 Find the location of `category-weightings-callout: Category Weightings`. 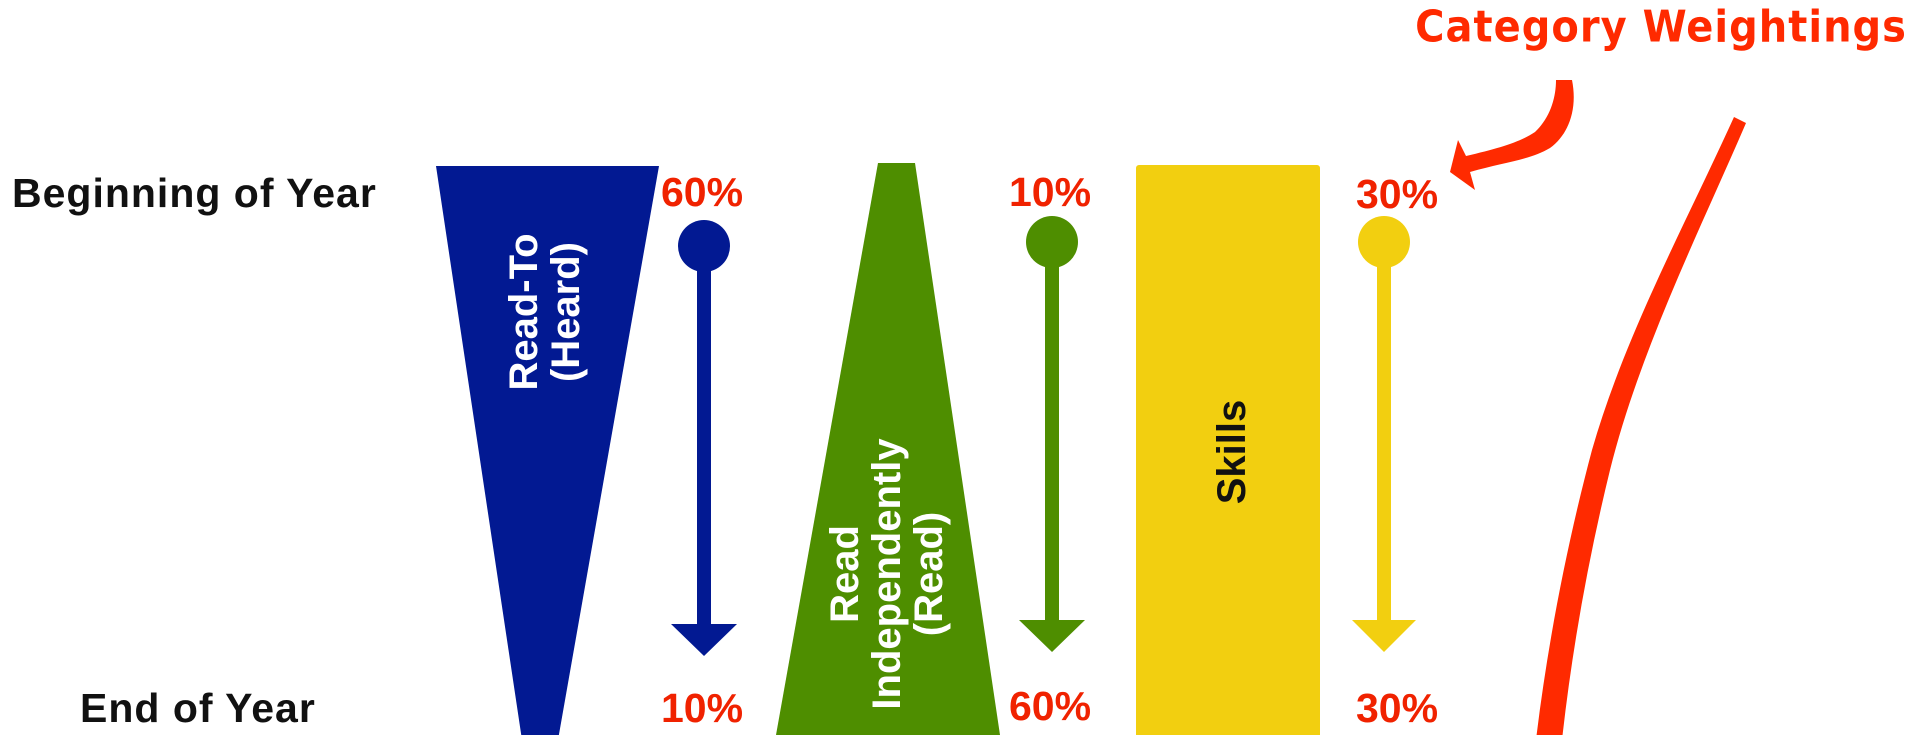

category-weightings-callout: Category Weightings is located at coordinates (1661, 27).